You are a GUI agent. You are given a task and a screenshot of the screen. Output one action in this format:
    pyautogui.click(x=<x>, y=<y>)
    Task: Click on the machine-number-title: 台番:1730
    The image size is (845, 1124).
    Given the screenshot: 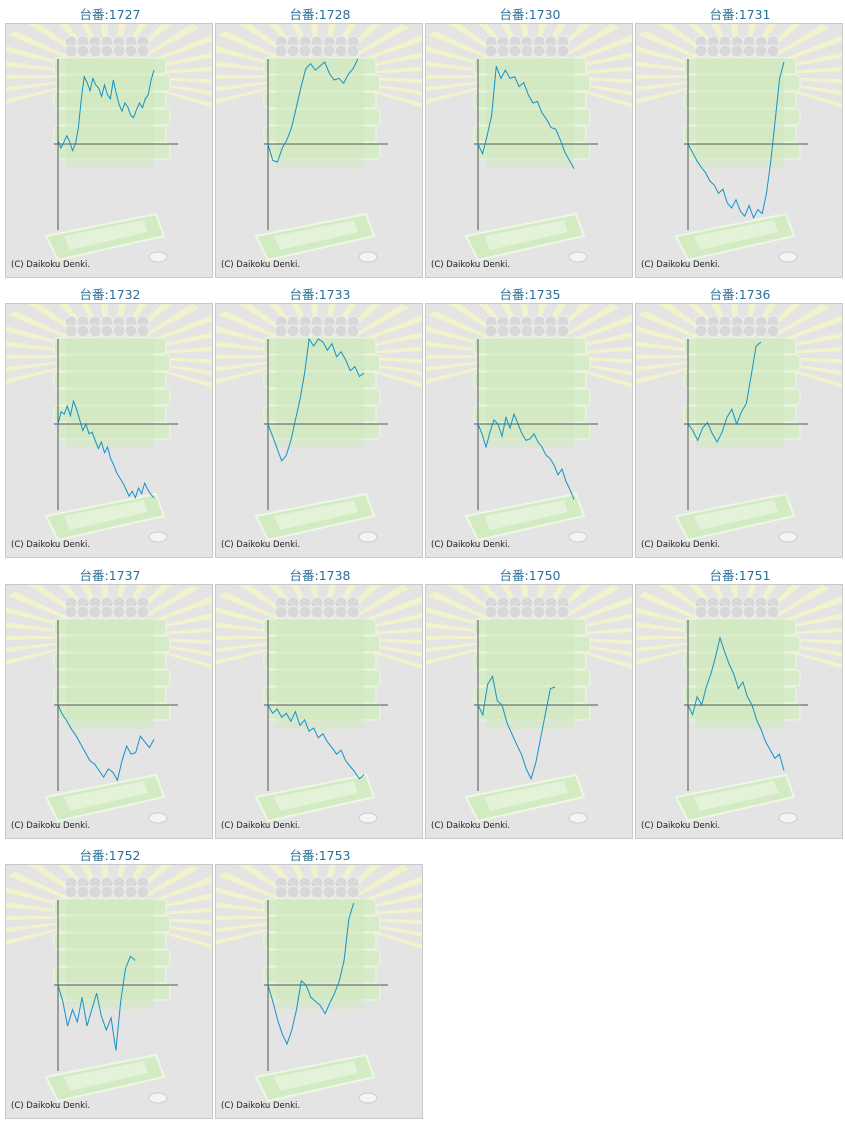 What is the action you would take?
    pyautogui.click(x=530, y=14)
    